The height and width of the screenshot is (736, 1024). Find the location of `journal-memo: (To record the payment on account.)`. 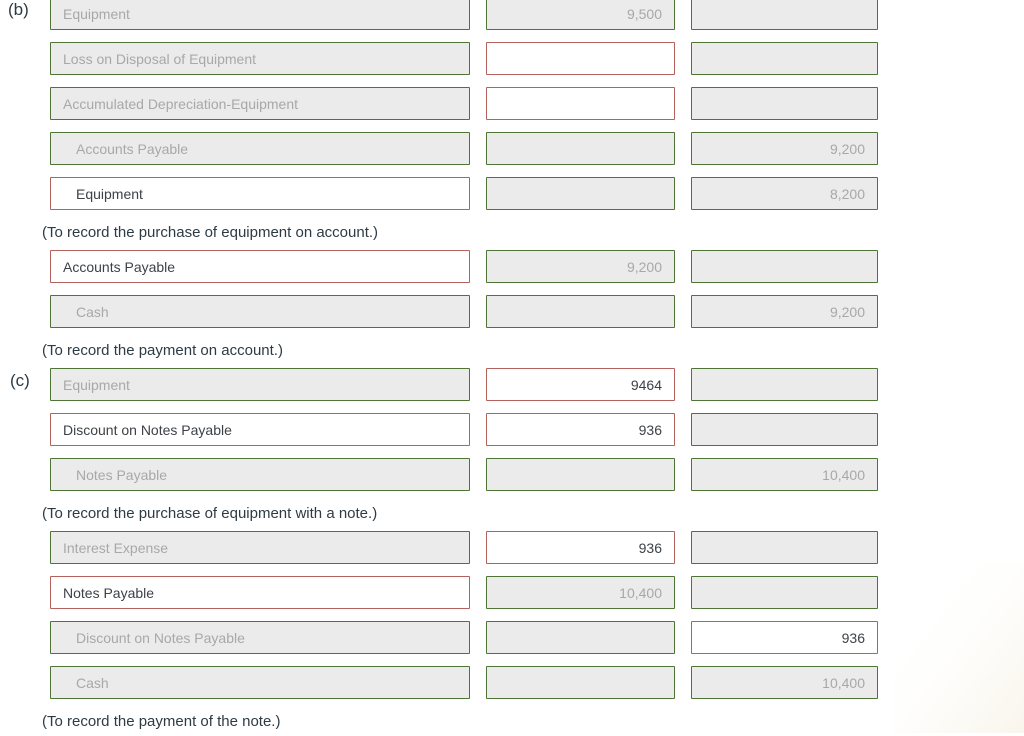

journal-memo: (To record the payment on account.) is located at coordinates (162, 350).